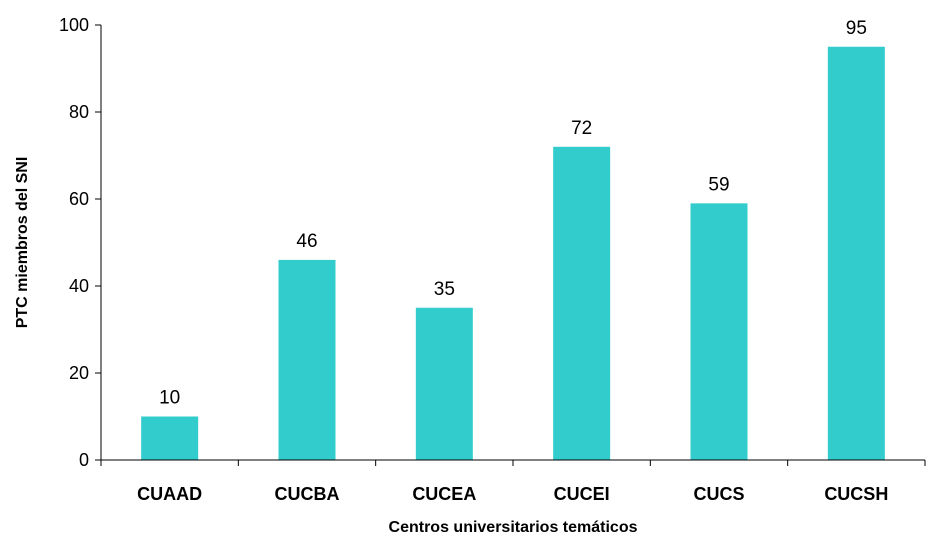 Image resolution: width=935 pixels, height=542 pixels. Describe the element at coordinates (444, 289) in the screenshot. I see `data-label-cucea: 35` at that location.